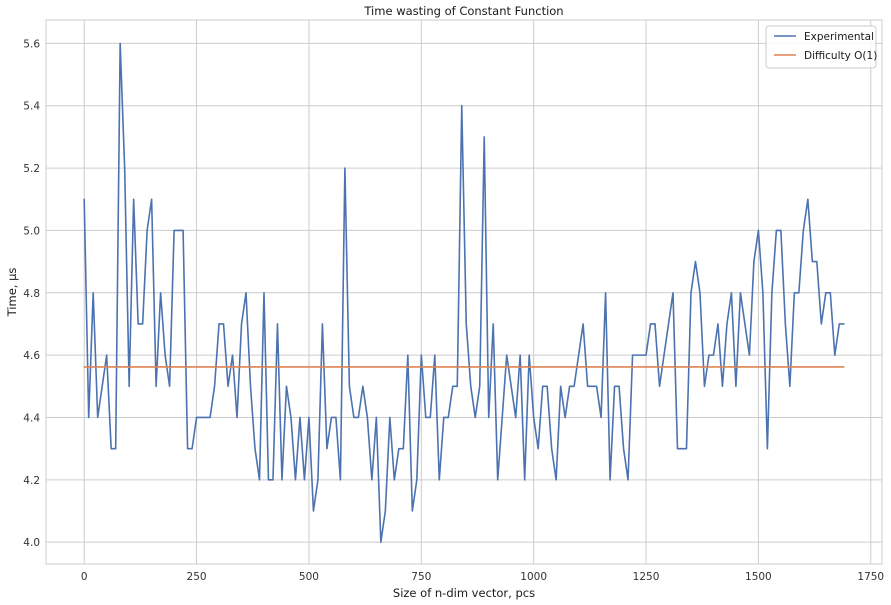 Image resolution: width=891 pixels, height=605 pixels. What do you see at coordinates (31, 356) in the screenshot?
I see `y-tick-label: 4.6` at bounding box center [31, 356].